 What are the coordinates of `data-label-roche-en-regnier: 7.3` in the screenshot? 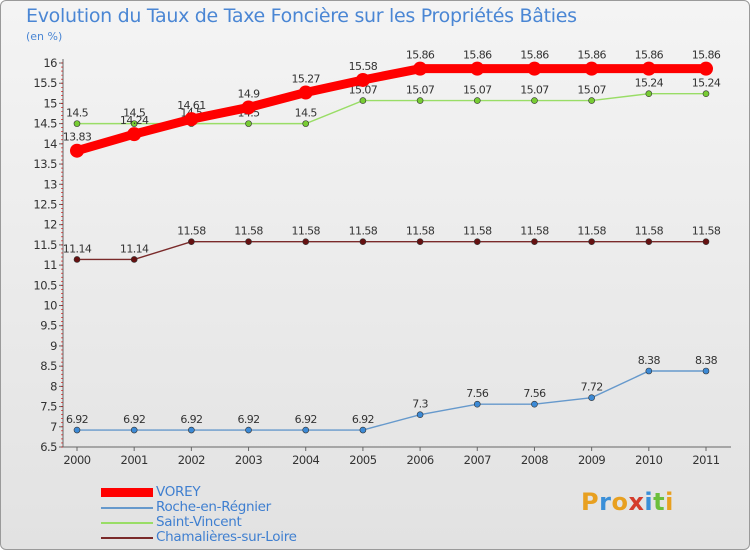 It's located at (420, 404).